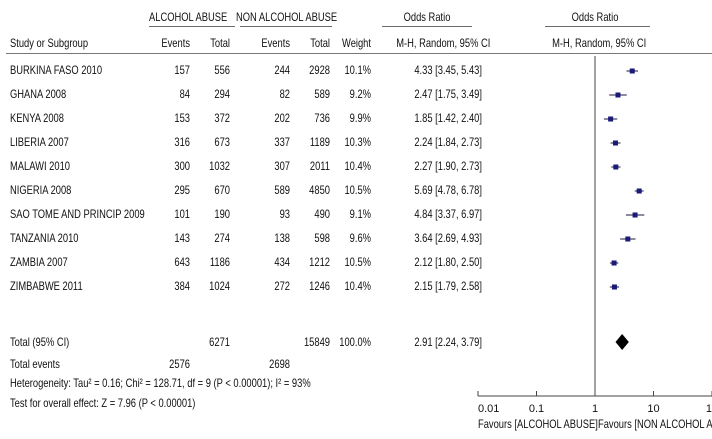 The height and width of the screenshot is (439, 712). What do you see at coordinates (448, 190) in the screenshot?
I see `ci-cell: 5.69 [4.78, 6.78]` at bounding box center [448, 190].